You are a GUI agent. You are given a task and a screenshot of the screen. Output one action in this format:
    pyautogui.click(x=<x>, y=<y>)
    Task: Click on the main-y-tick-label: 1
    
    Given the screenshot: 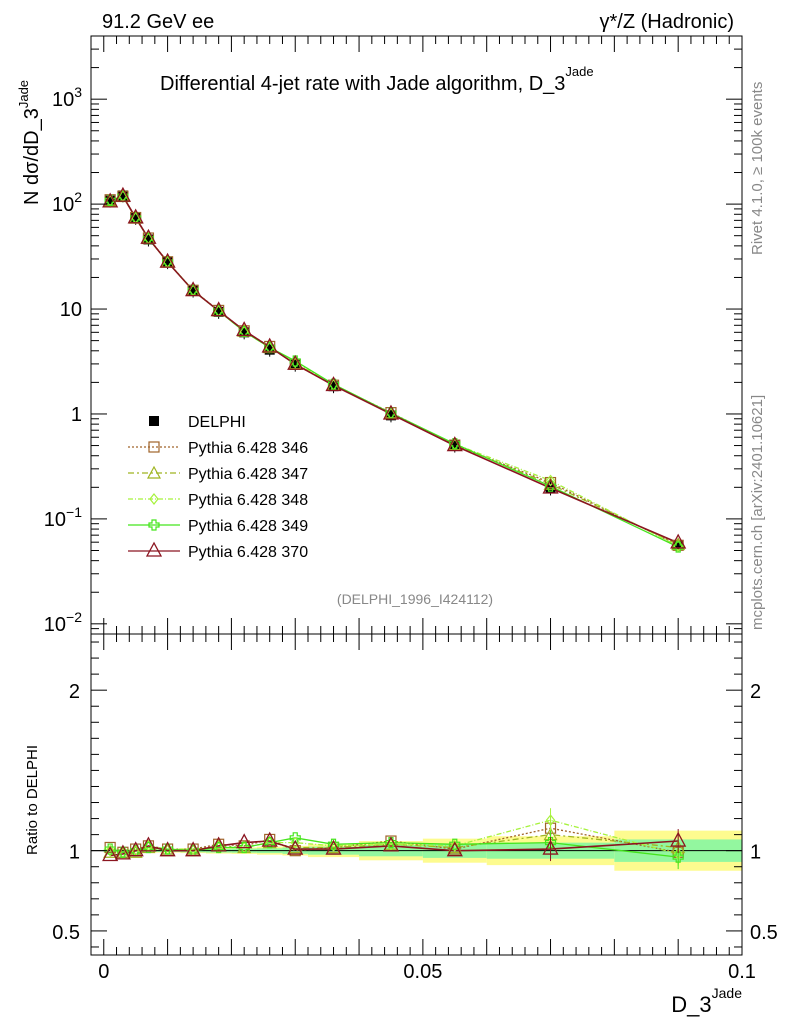 What is the action you would take?
    pyautogui.click(x=76, y=415)
    